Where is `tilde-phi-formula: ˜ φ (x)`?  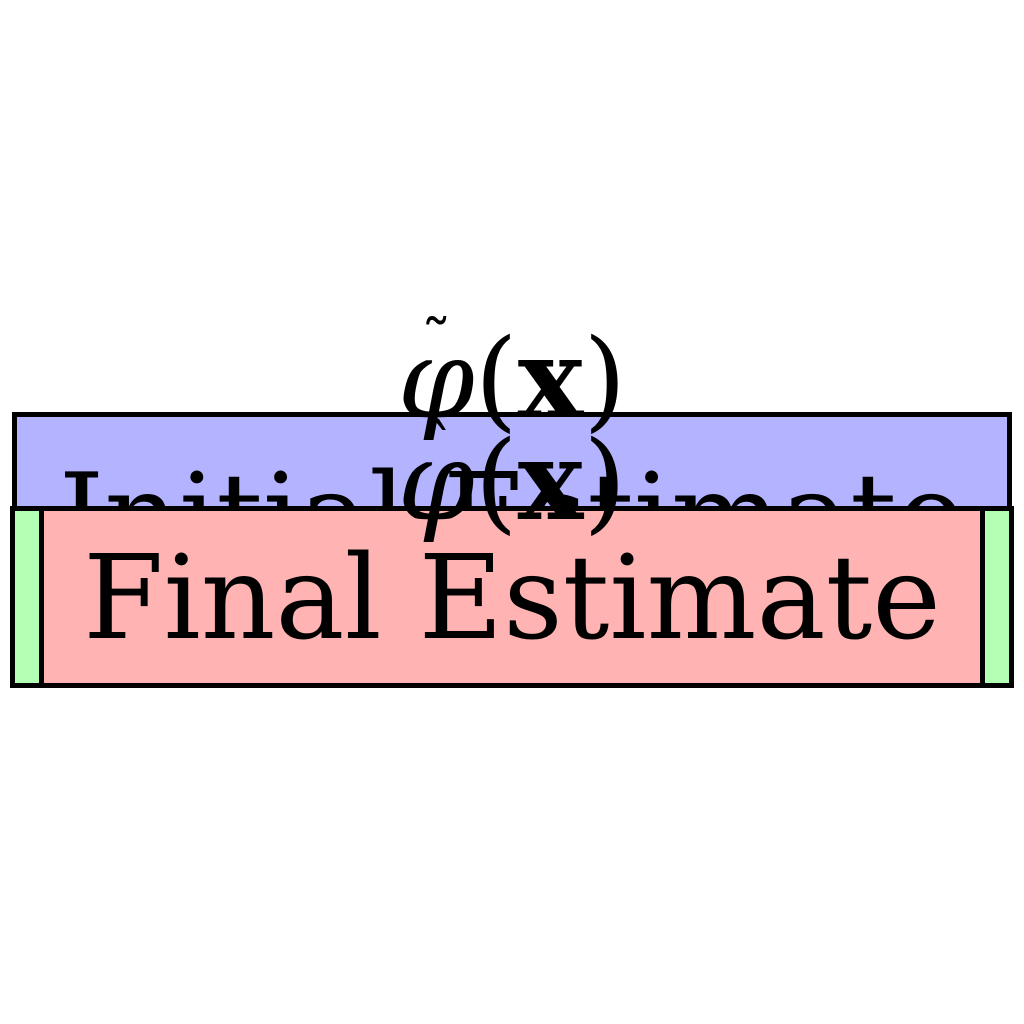 tilde-phi-formula: ˜ φ (x) is located at coordinates (512, 373).